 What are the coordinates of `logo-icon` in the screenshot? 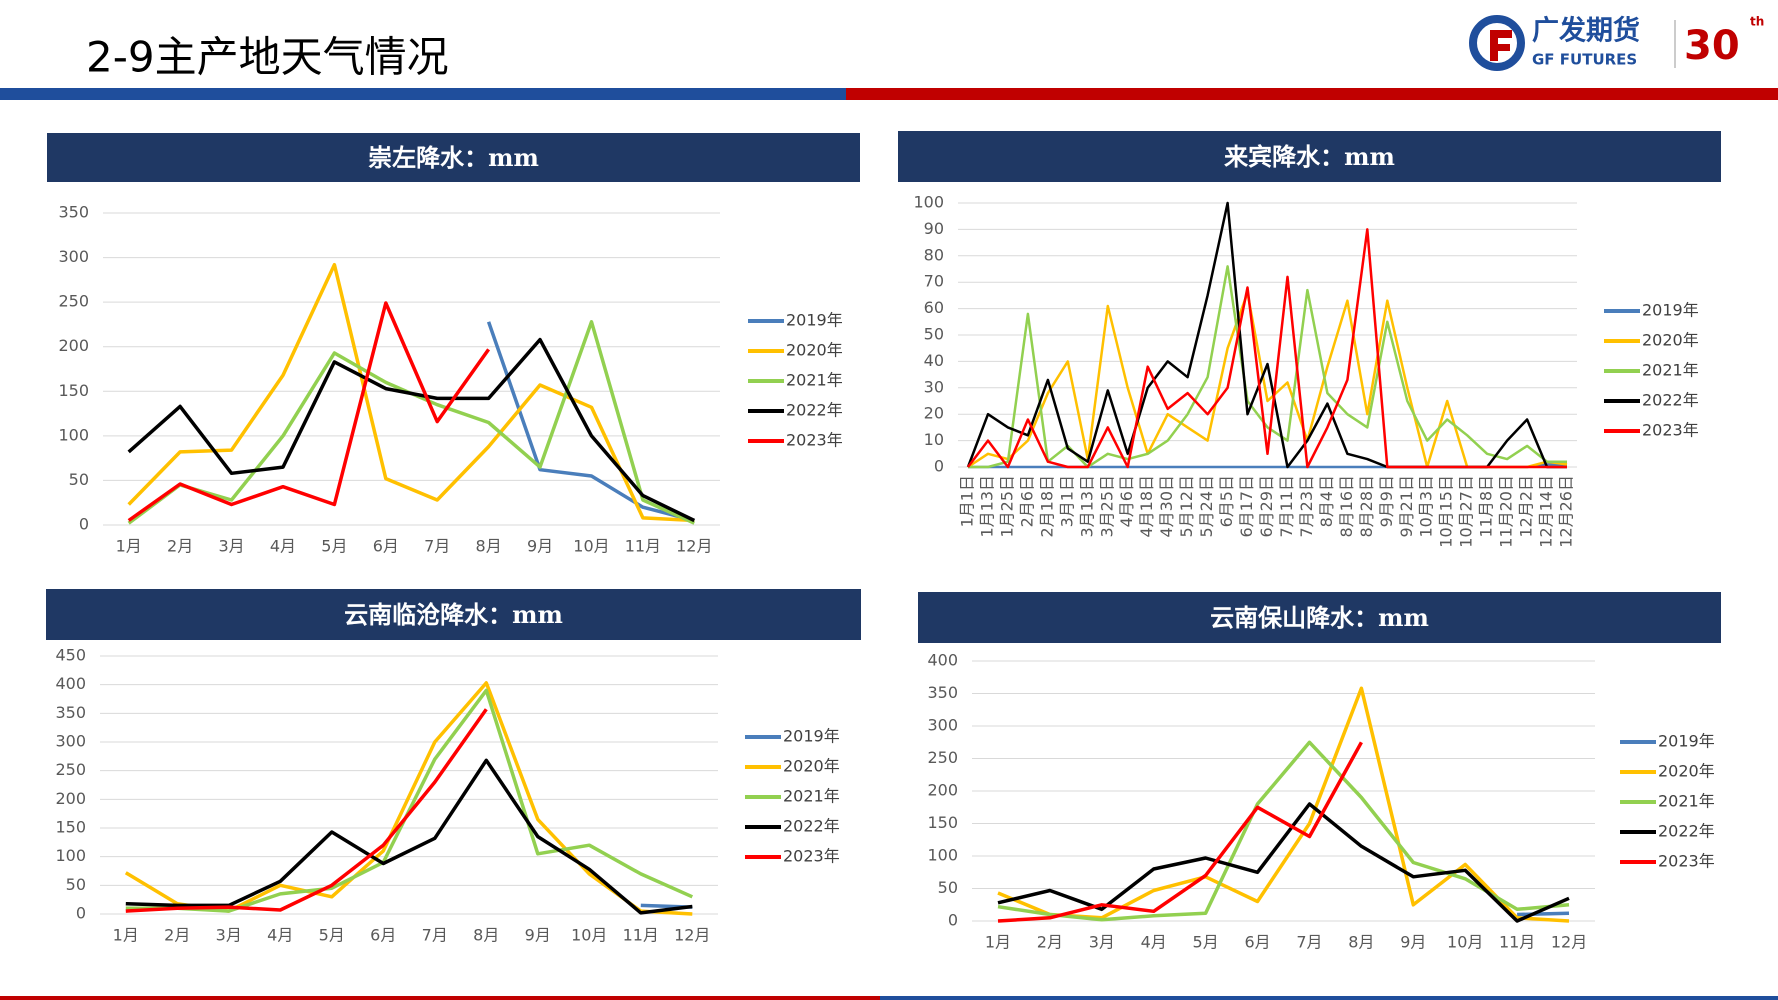 It's located at (1497, 43).